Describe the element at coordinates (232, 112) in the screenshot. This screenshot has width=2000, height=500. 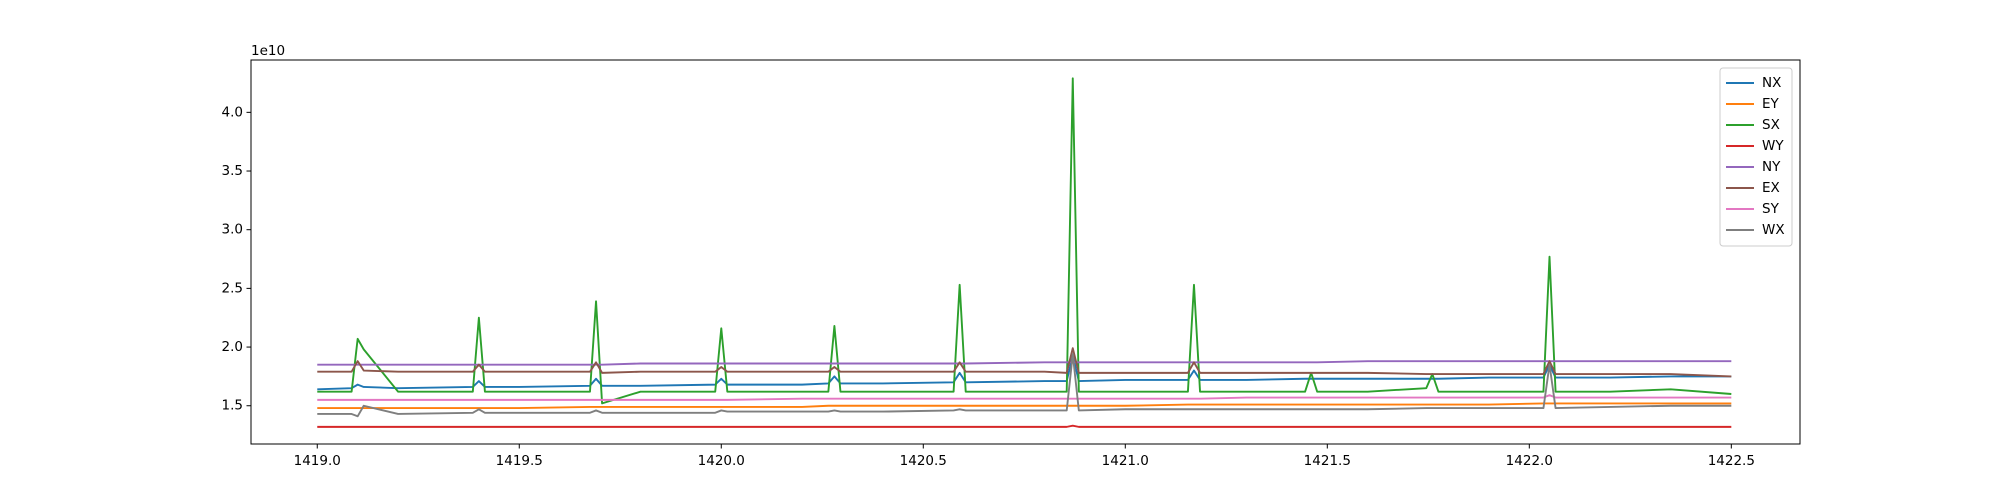
I see `y-tick-label: 4.0` at that location.